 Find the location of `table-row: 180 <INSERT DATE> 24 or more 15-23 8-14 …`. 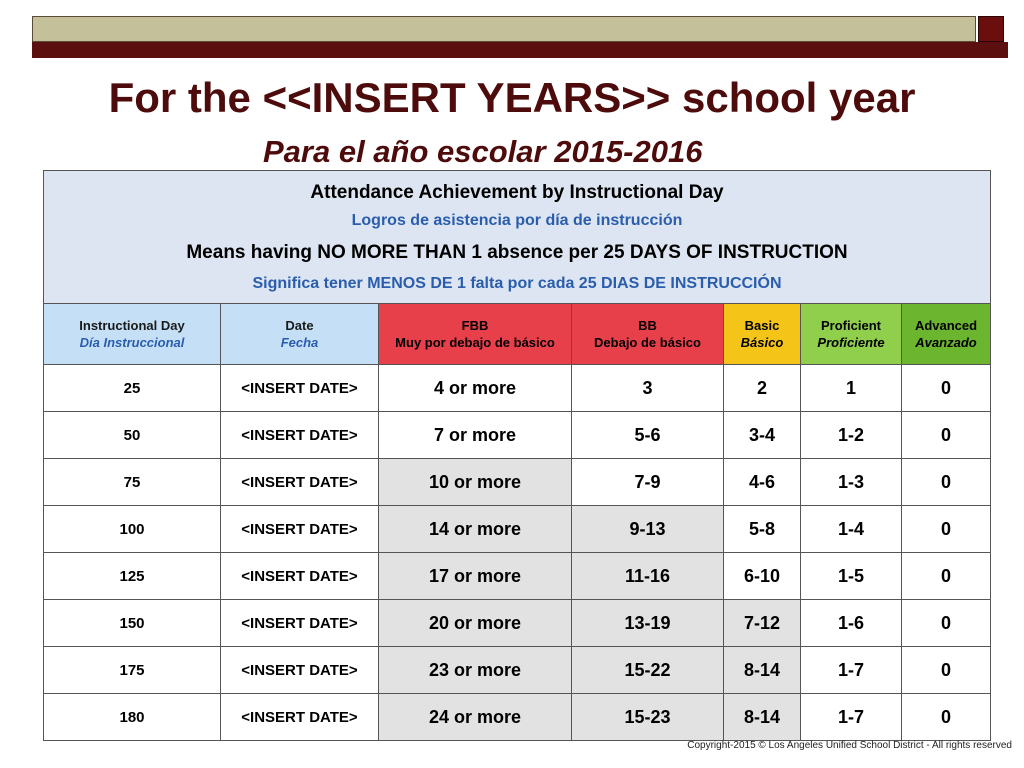

table-row: 180 <INSERT DATE> 24 or more 15-23 8-14 … is located at coordinates (517, 717).